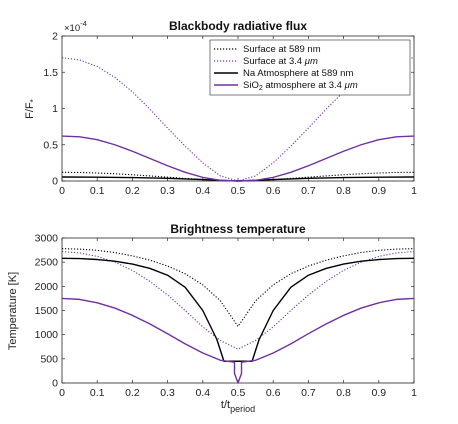  Describe the element at coordinates (273, 393) in the screenshot. I see `bottom-x-tick-label: 0.6` at that location.